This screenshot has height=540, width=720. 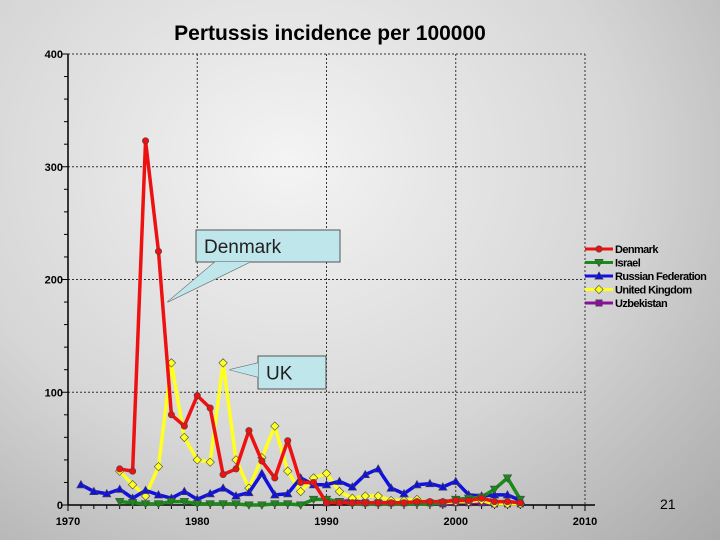 I want to click on x-tick-label: 1980, so click(x=197, y=522).